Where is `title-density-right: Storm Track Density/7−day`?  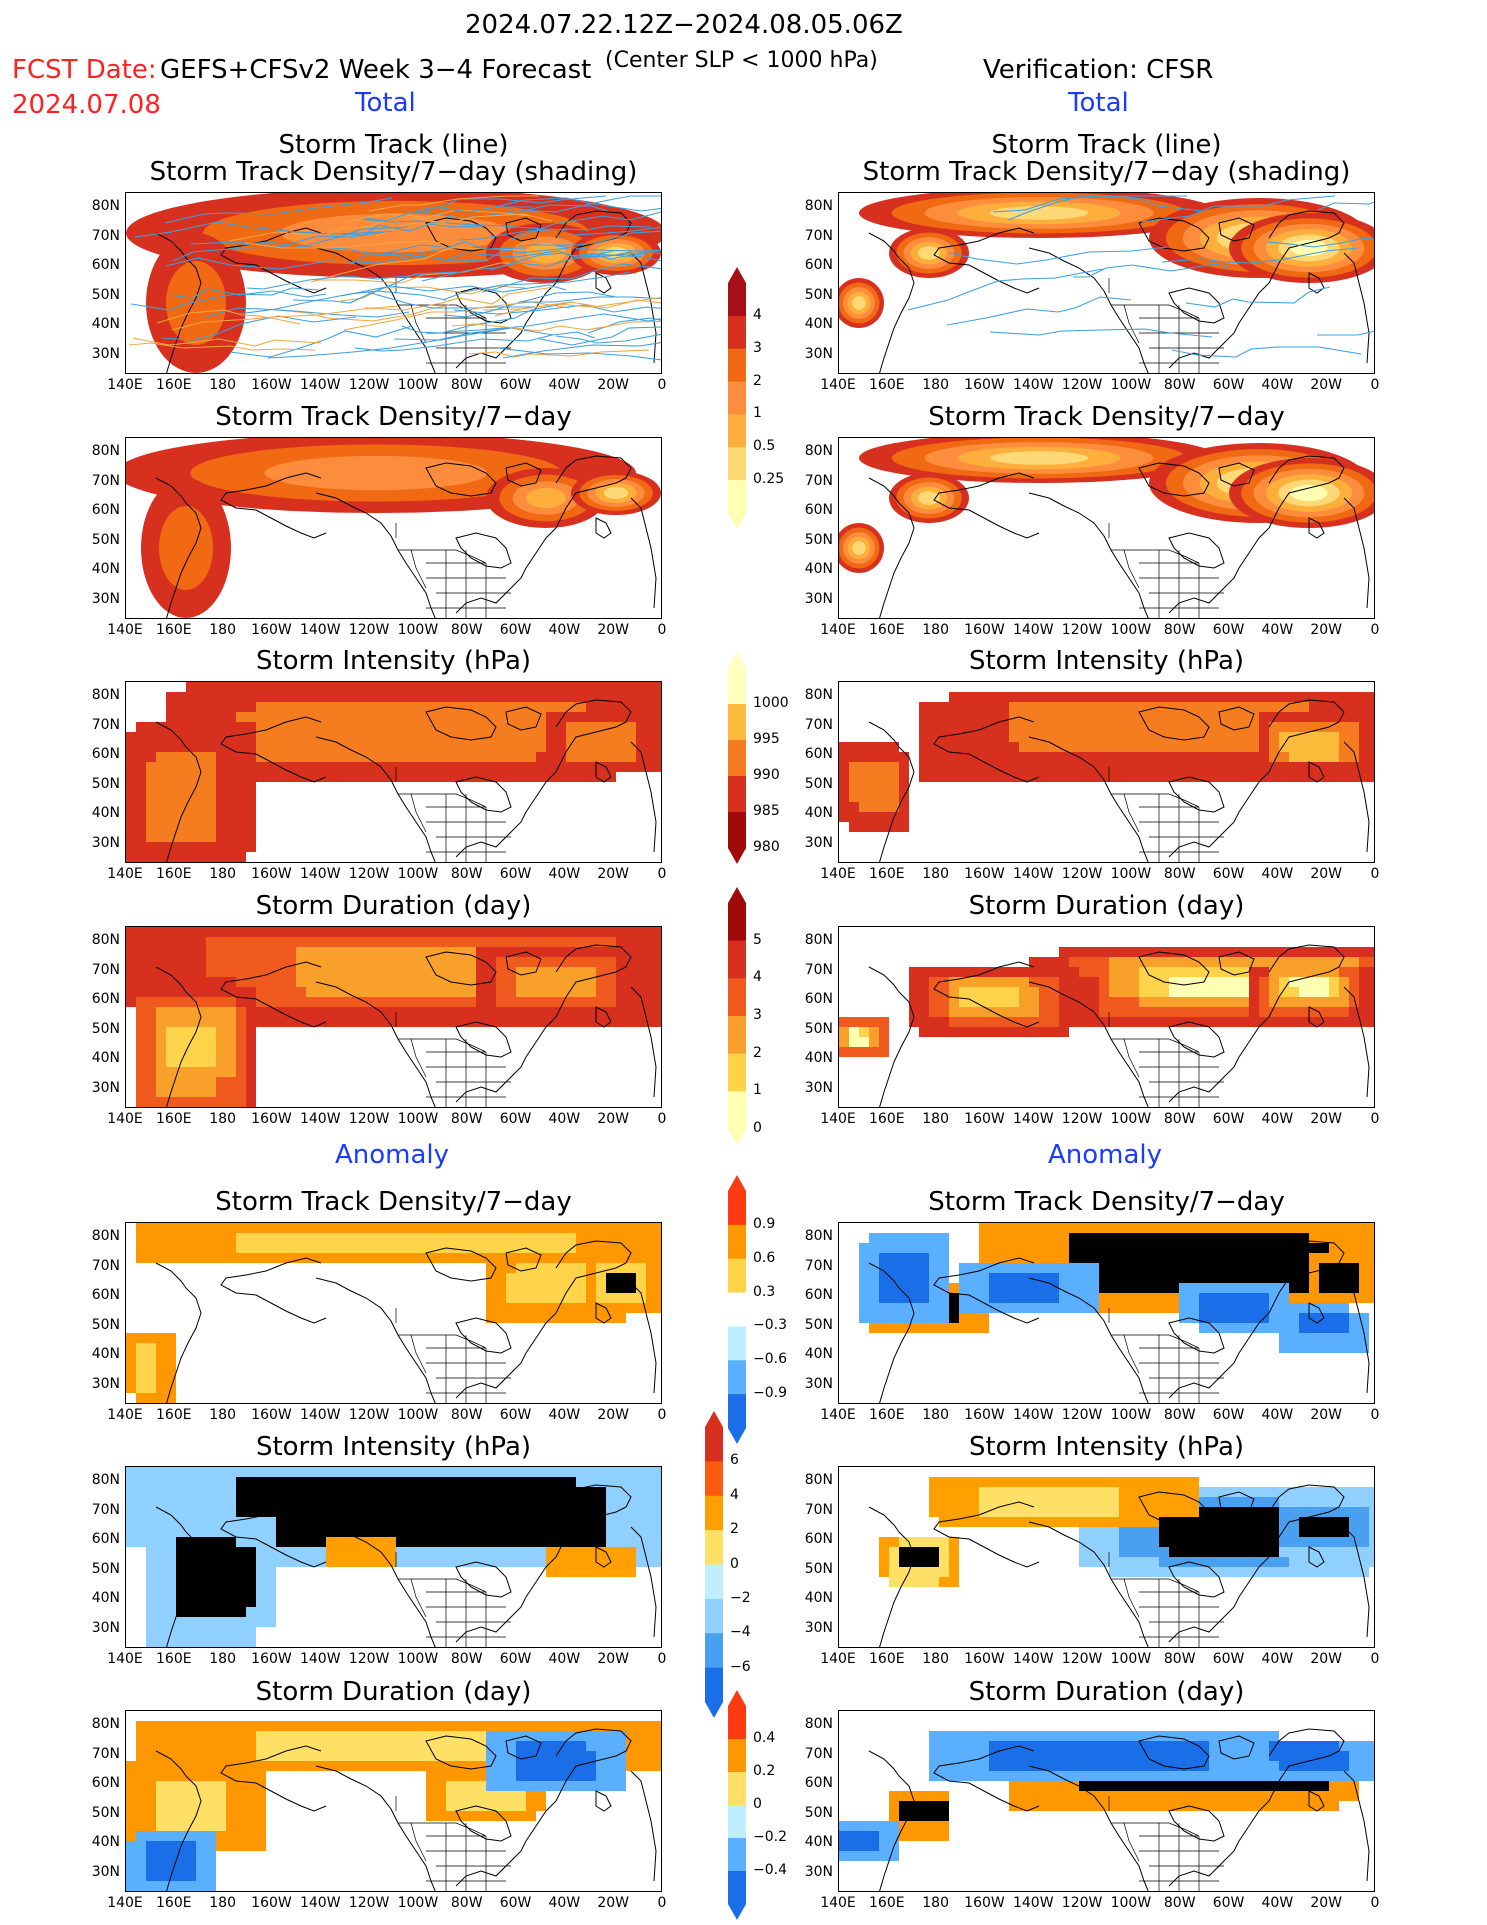
title-density-right: Storm Track Density/7−day is located at coordinates (1106, 417).